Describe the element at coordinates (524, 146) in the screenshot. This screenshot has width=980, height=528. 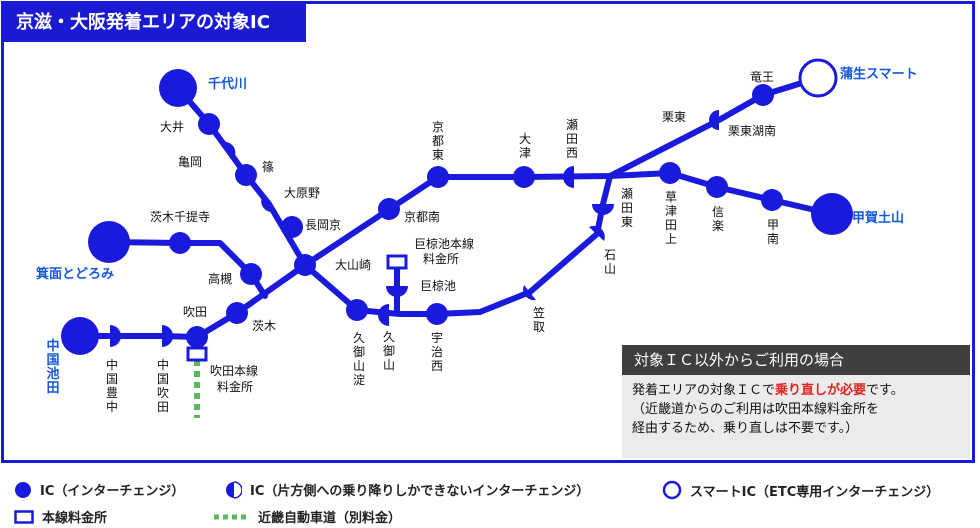
I see `station-label: 大津` at that location.